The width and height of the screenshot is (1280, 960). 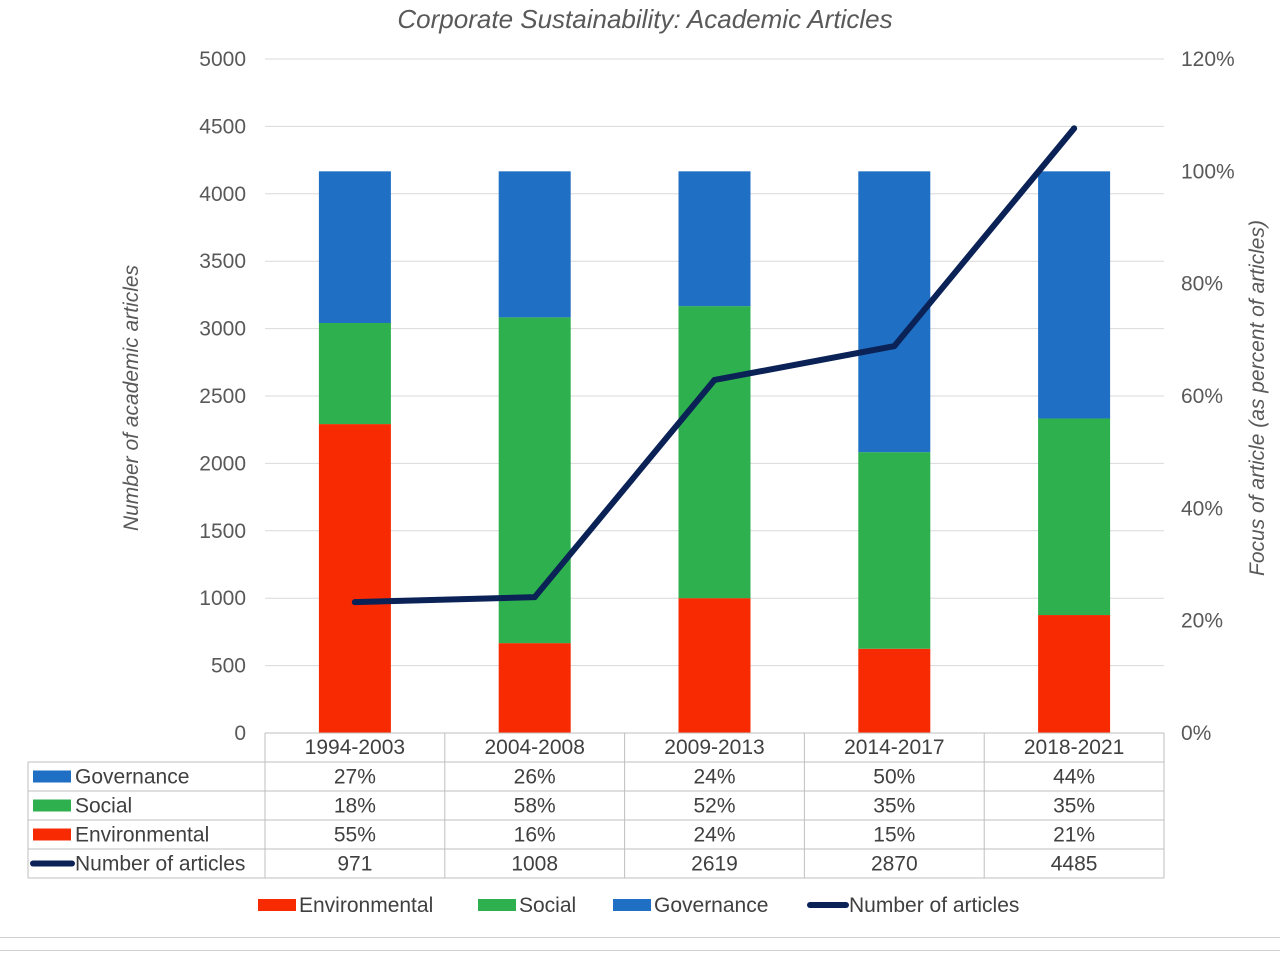 What do you see at coordinates (1208, 59) in the screenshot?
I see `y2-tick-label: 120%` at bounding box center [1208, 59].